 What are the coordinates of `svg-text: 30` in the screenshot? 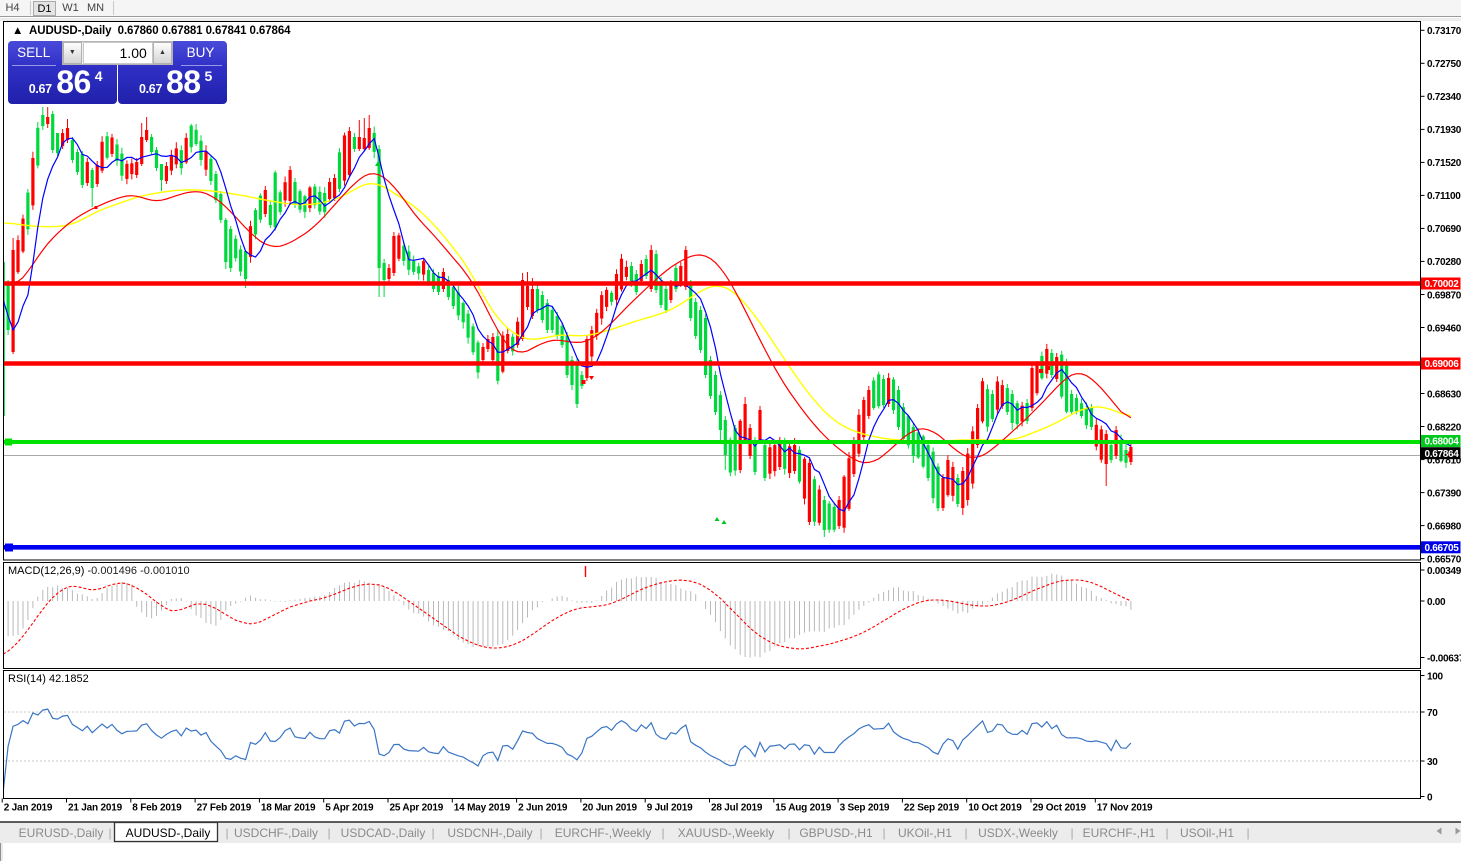 It's located at (1432, 762).